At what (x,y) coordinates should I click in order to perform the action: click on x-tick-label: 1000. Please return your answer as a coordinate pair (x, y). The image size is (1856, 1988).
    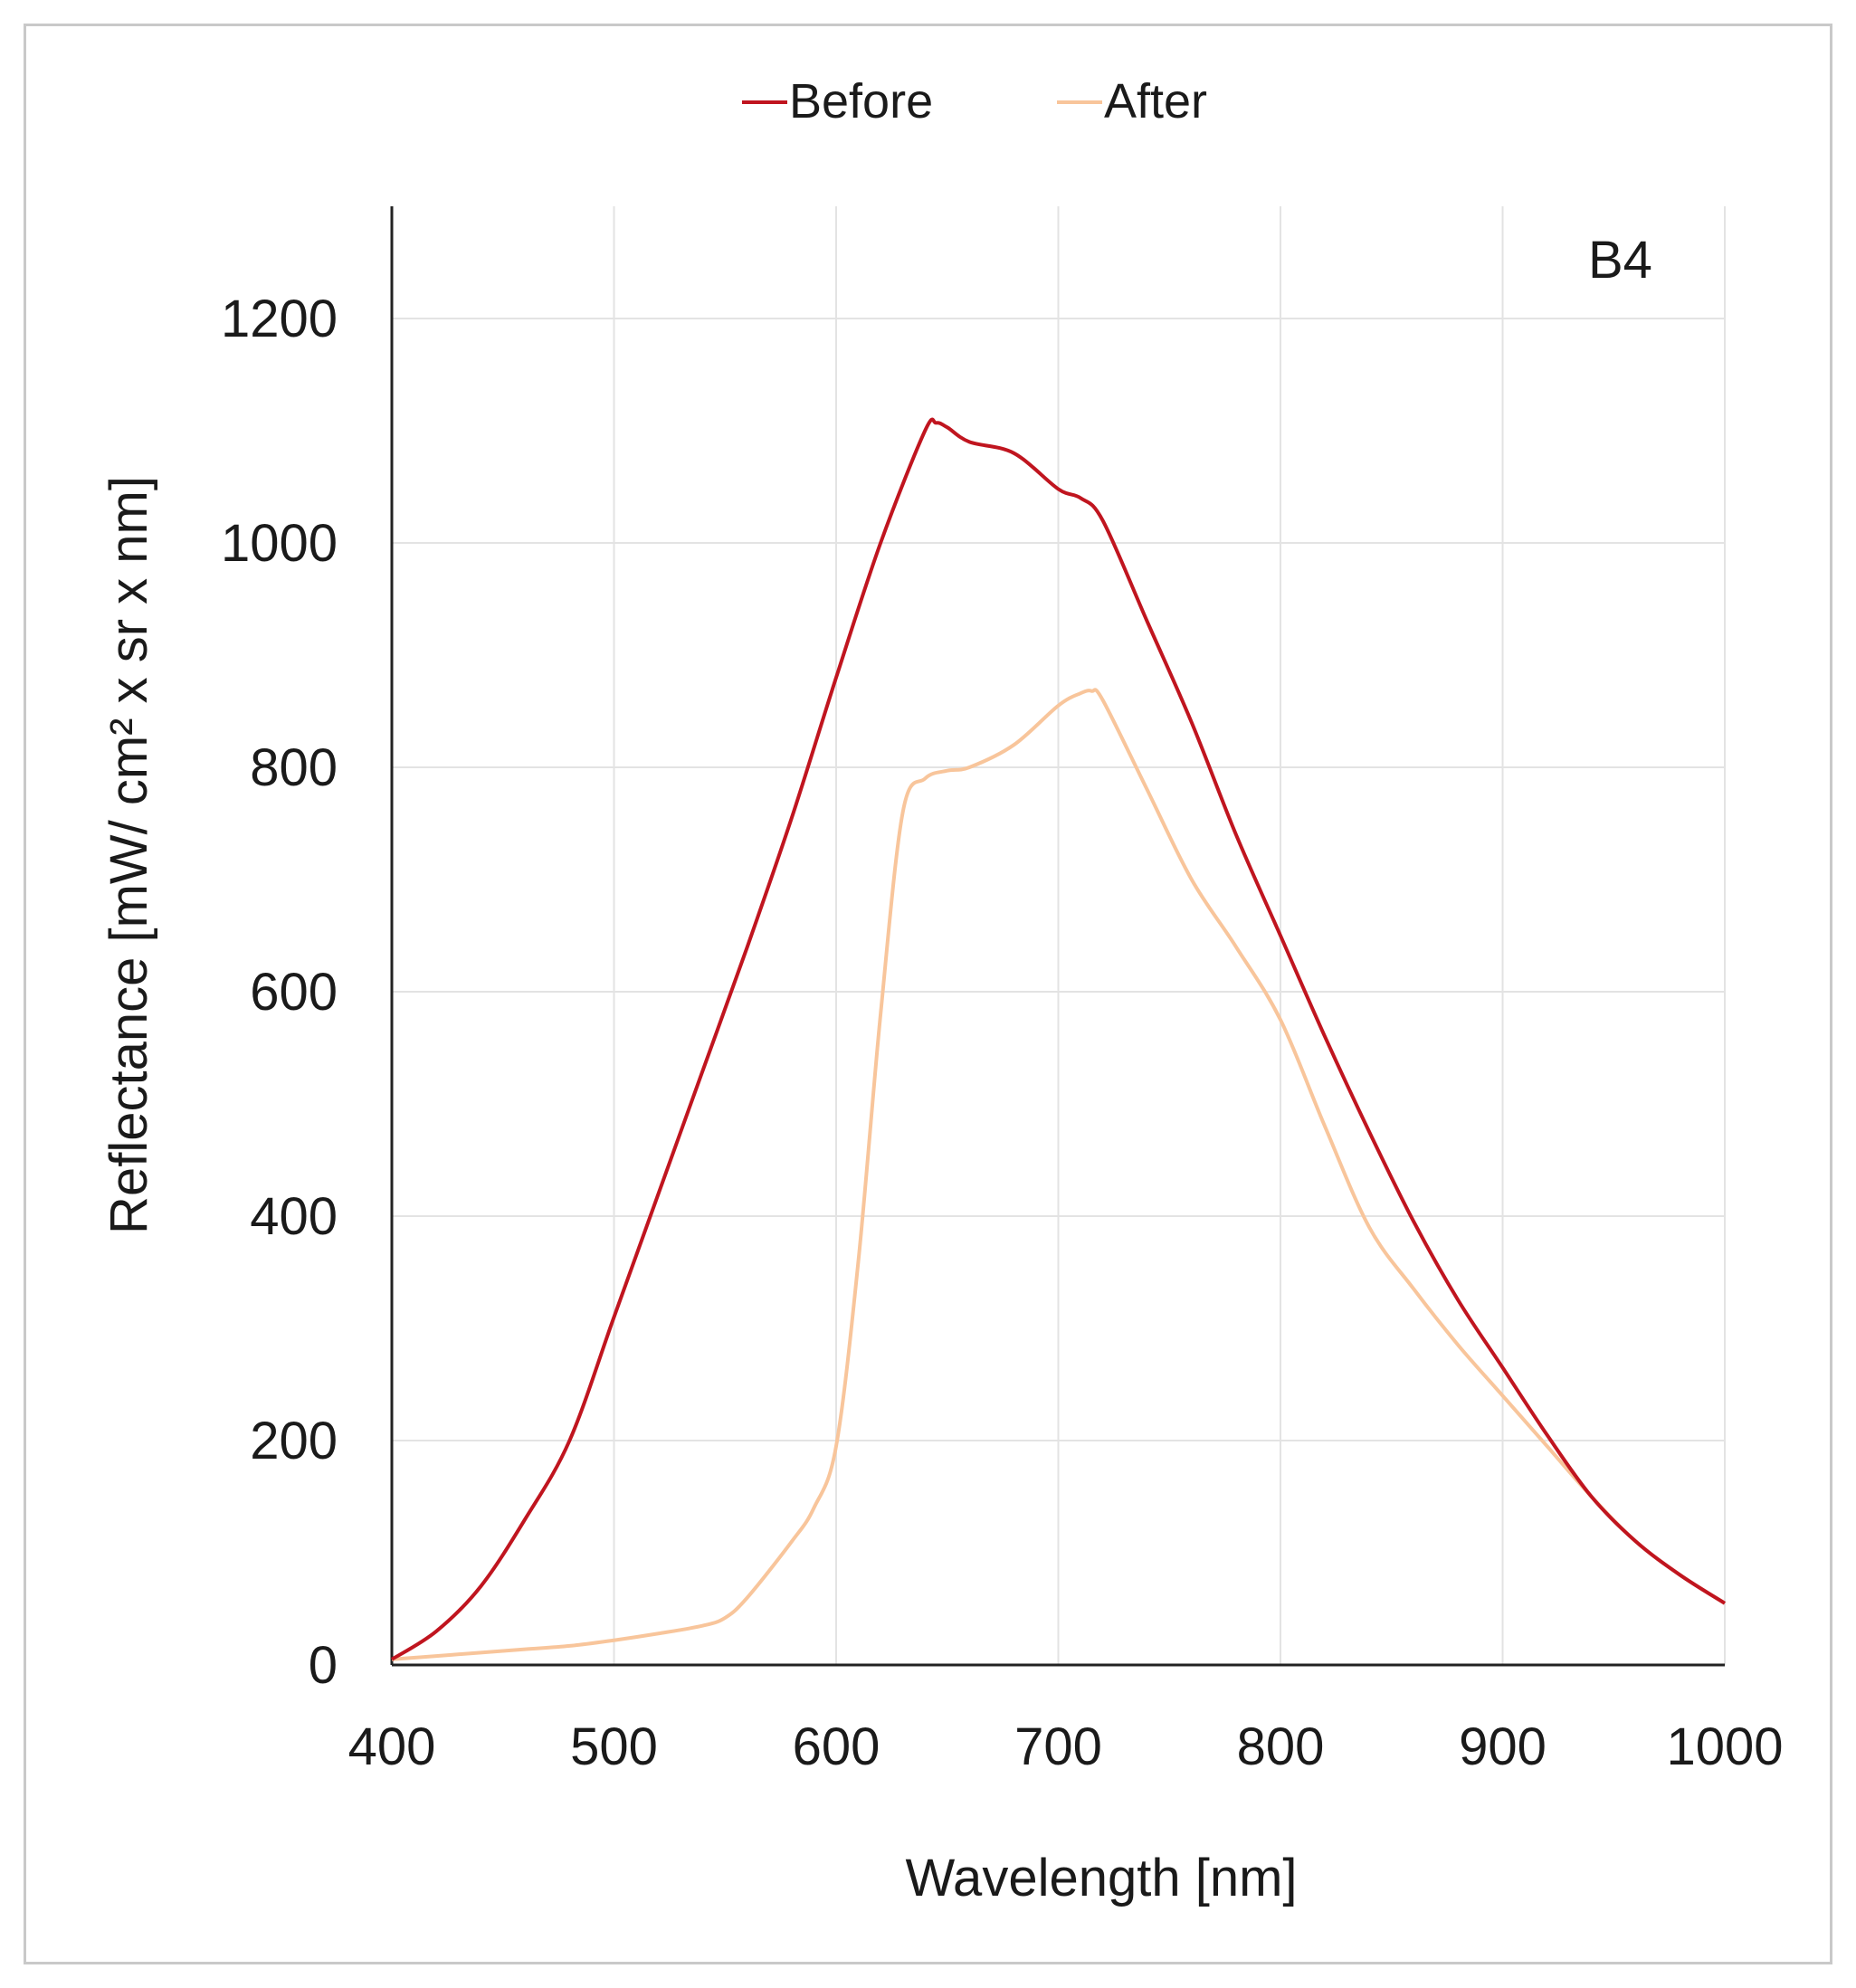
    Looking at the image, I should click on (1724, 1746).